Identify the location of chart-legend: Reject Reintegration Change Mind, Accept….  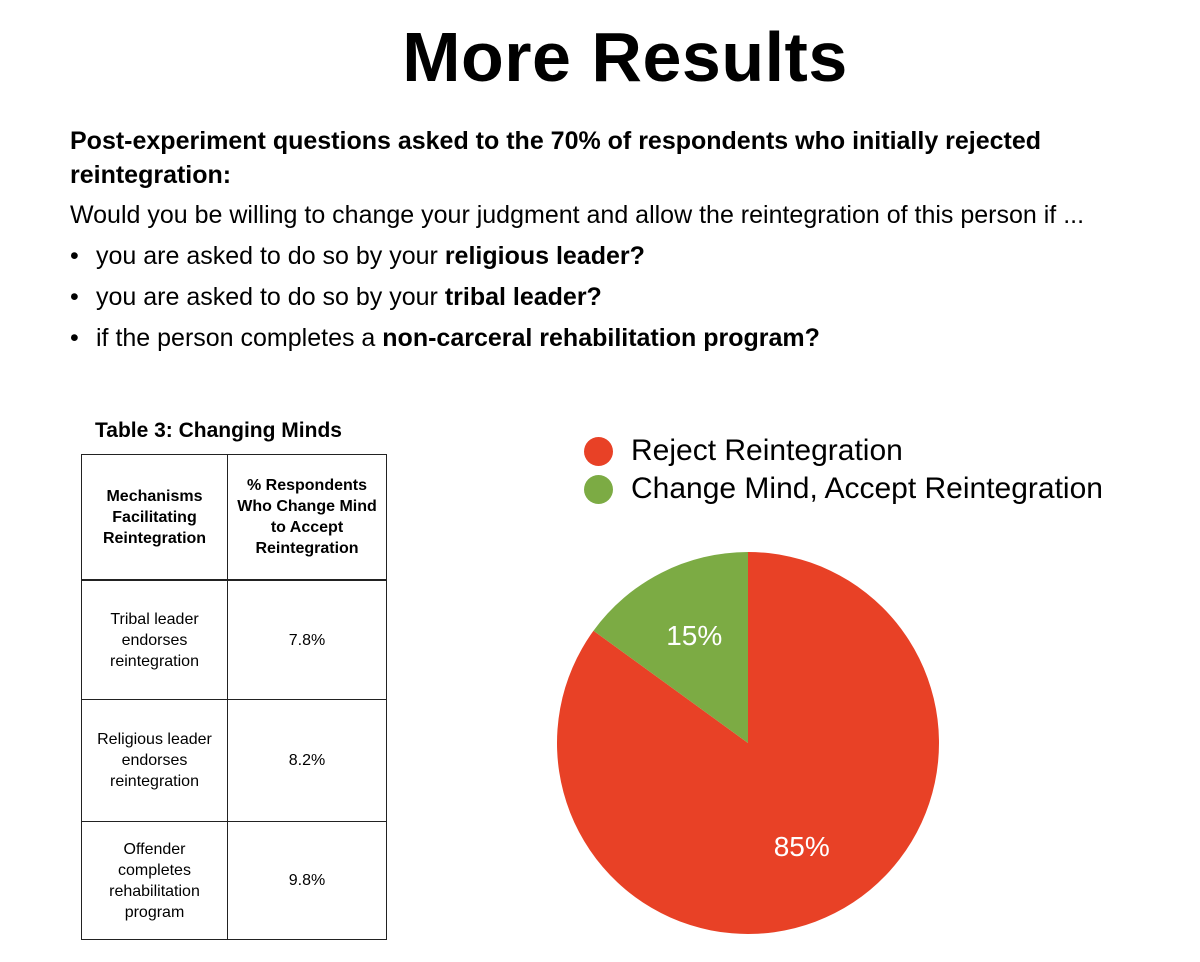
(843, 470).